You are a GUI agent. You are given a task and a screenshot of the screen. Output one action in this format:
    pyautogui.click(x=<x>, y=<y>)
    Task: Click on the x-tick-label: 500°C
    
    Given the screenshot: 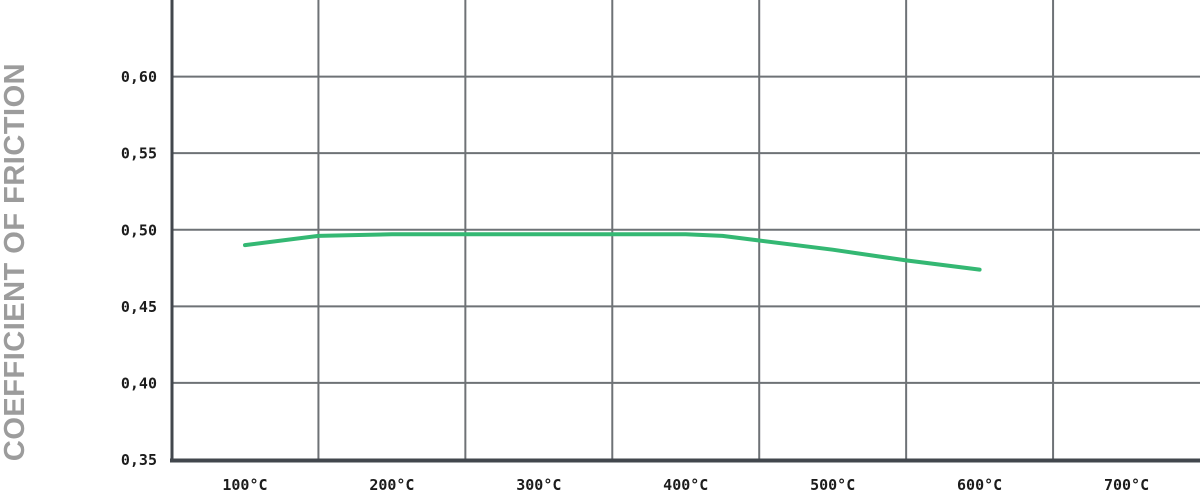 What is the action you would take?
    pyautogui.click(x=832, y=485)
    